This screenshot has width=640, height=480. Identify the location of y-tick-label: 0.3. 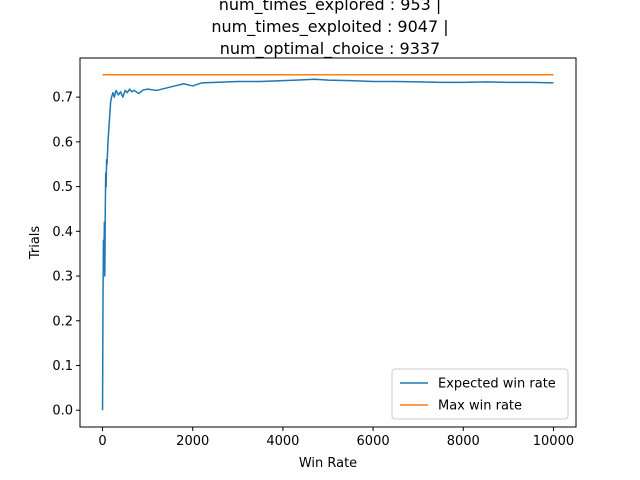
(62, 277).